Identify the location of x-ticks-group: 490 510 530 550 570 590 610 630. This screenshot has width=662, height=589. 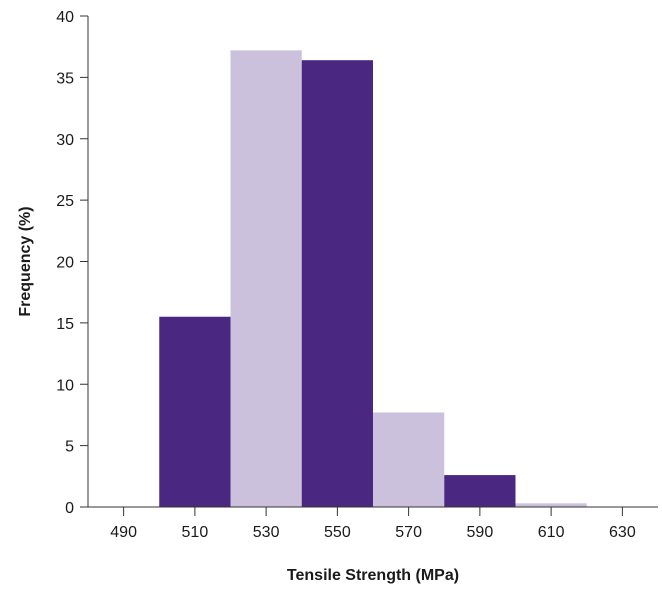
(373, 524).